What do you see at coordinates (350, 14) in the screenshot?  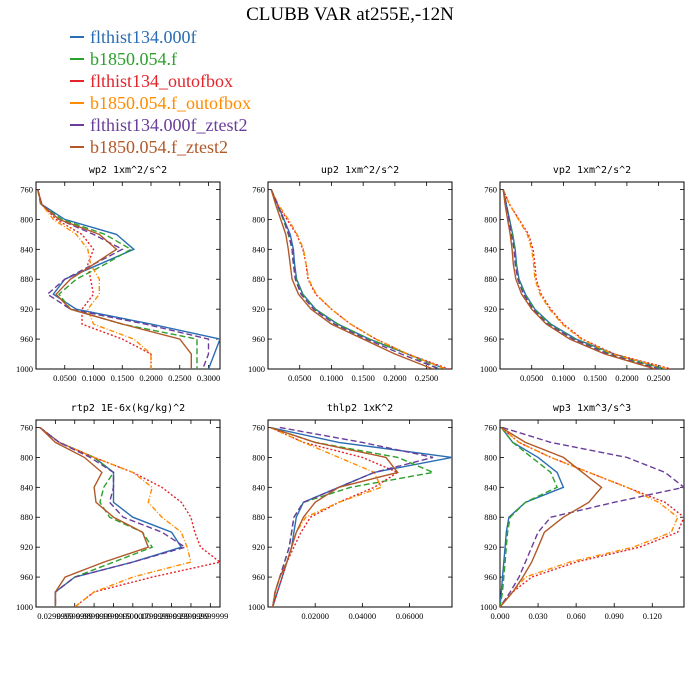 I see `figure-title: CLUBB VAR at255E,-12N` at bounding box center [350, 14].